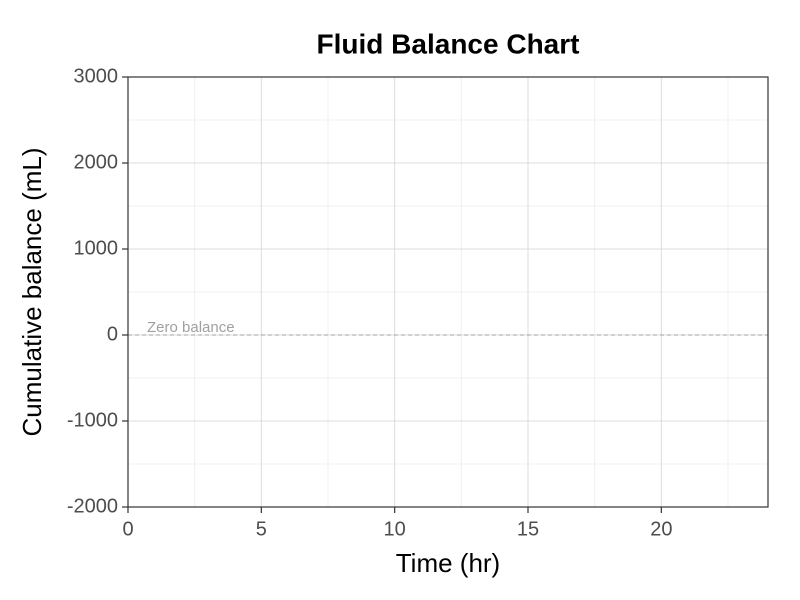  I want to click on chart-title: Fluid Balance Chart, so click(448, 43).